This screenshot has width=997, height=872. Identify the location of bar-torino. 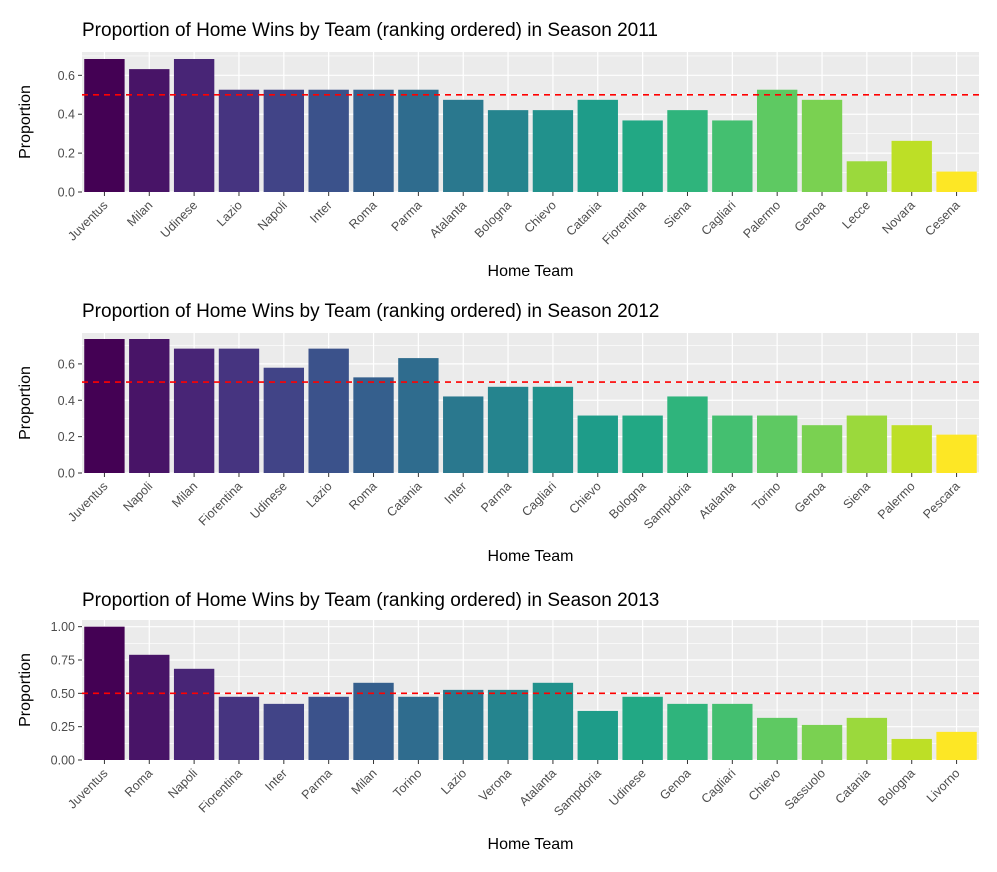
(418, 728).